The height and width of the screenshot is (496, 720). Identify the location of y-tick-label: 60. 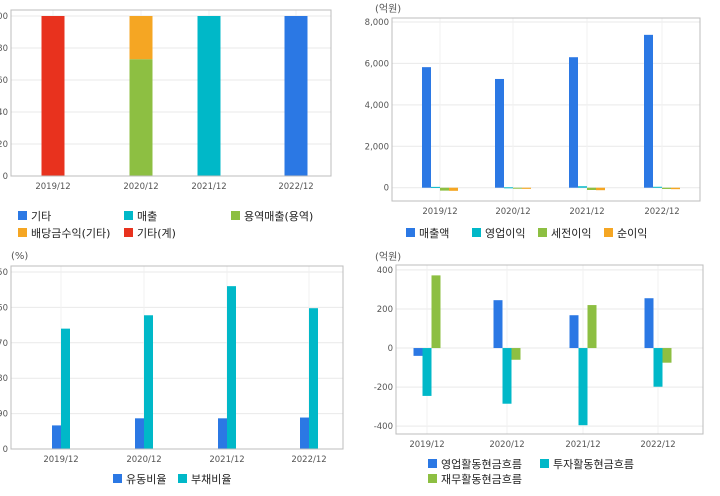
(4, 81).